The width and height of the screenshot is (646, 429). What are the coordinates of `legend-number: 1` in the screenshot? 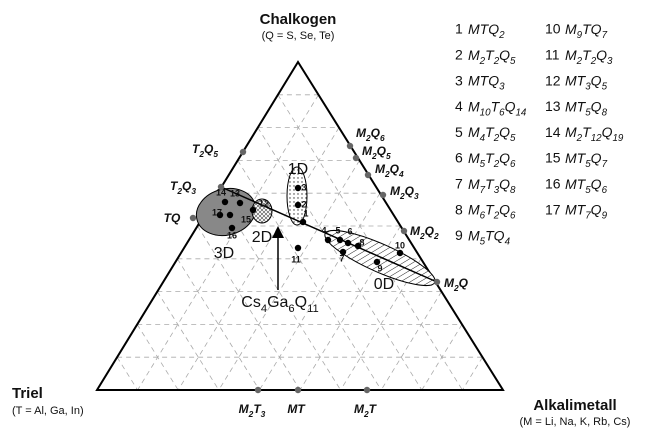 It's located at (459, 29).